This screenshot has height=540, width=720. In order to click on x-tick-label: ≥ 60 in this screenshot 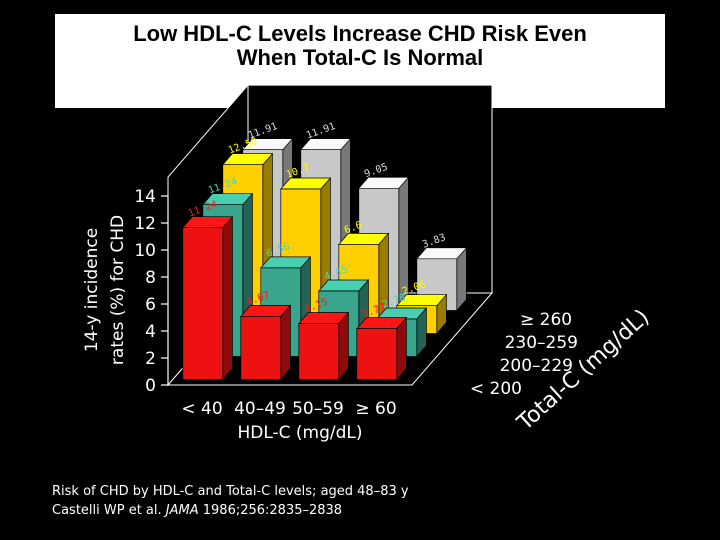, I will do `click(375, 409)`.